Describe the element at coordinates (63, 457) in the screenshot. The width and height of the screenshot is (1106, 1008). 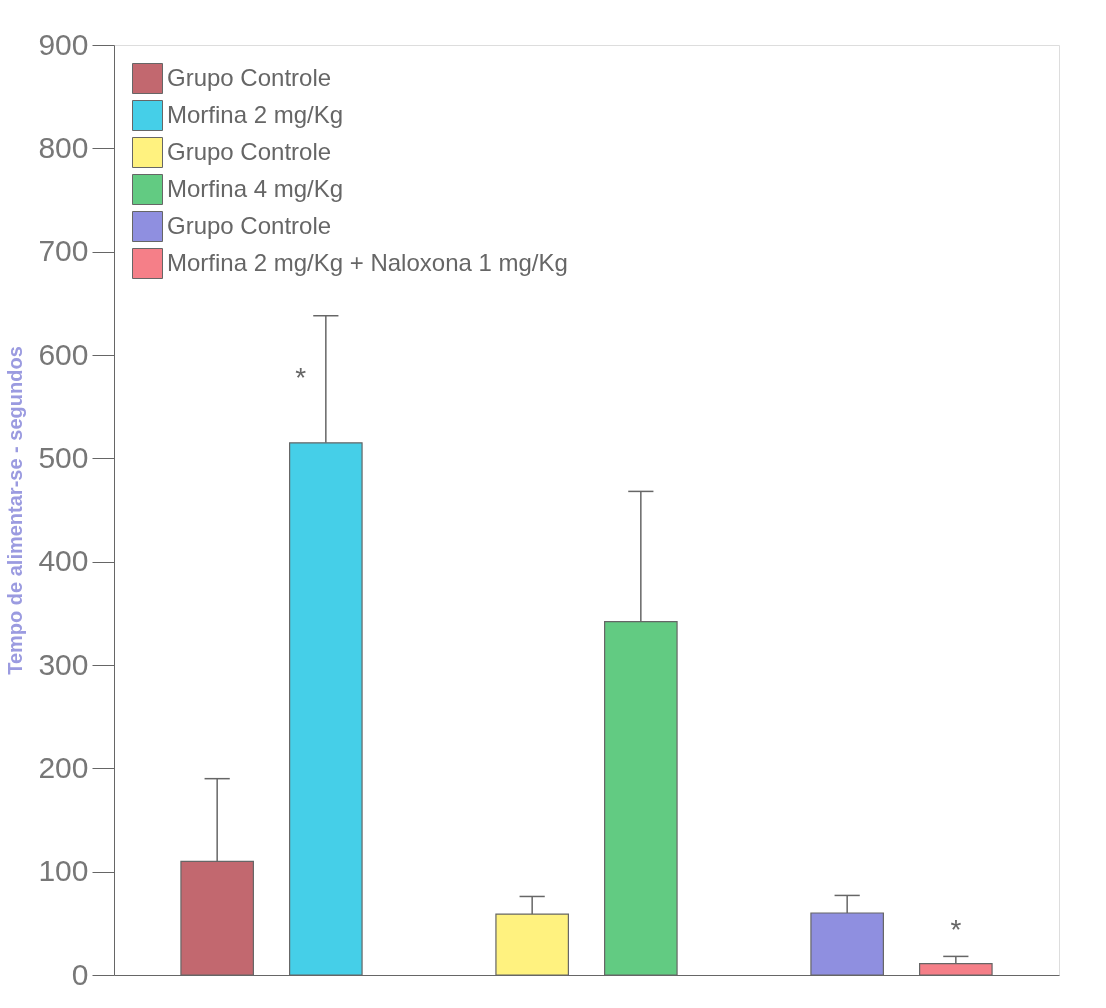
I see `y-tick-label: 500` at that location.